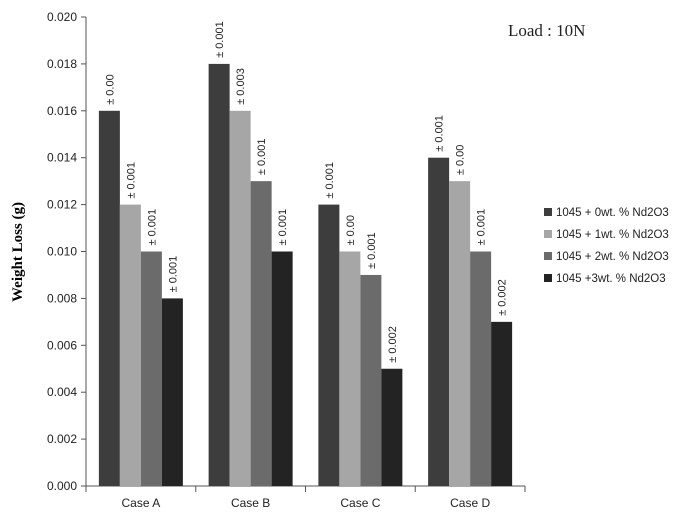 This screenshot has width=695, height=515. Describe the element at coordinates (62, 111) in the screenshot. I see `y-tick-label: 0.016` at that location.